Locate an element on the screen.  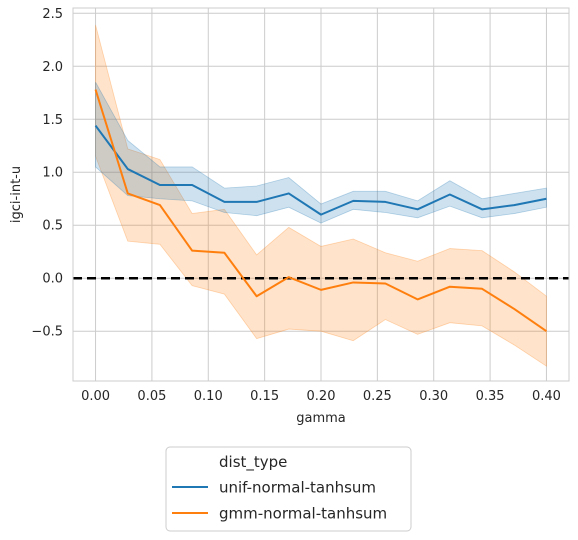
y-tick-label: 1.5 is located at coordinates (52, 120).